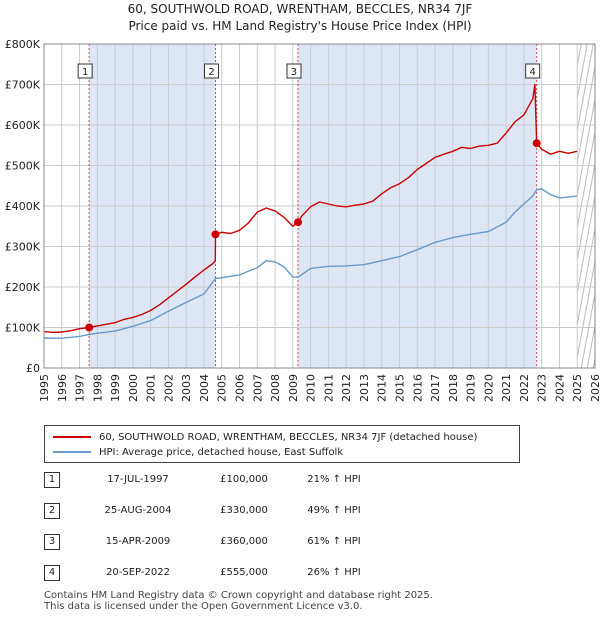 The height and width of the screenshot is (620, 600). Describe the element at coordinates (594, 388) in the screenshot. I see `x-tick-label: 2026` at that location.